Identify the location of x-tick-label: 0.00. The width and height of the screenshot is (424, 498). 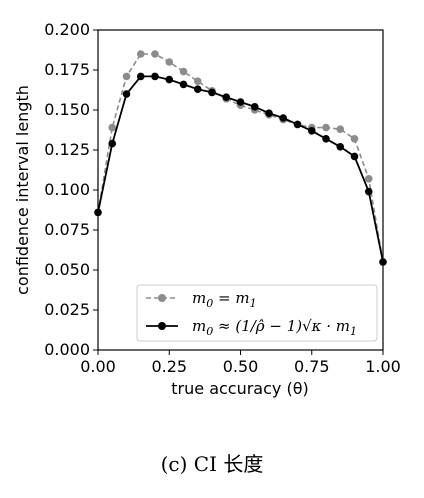
(98, 366).